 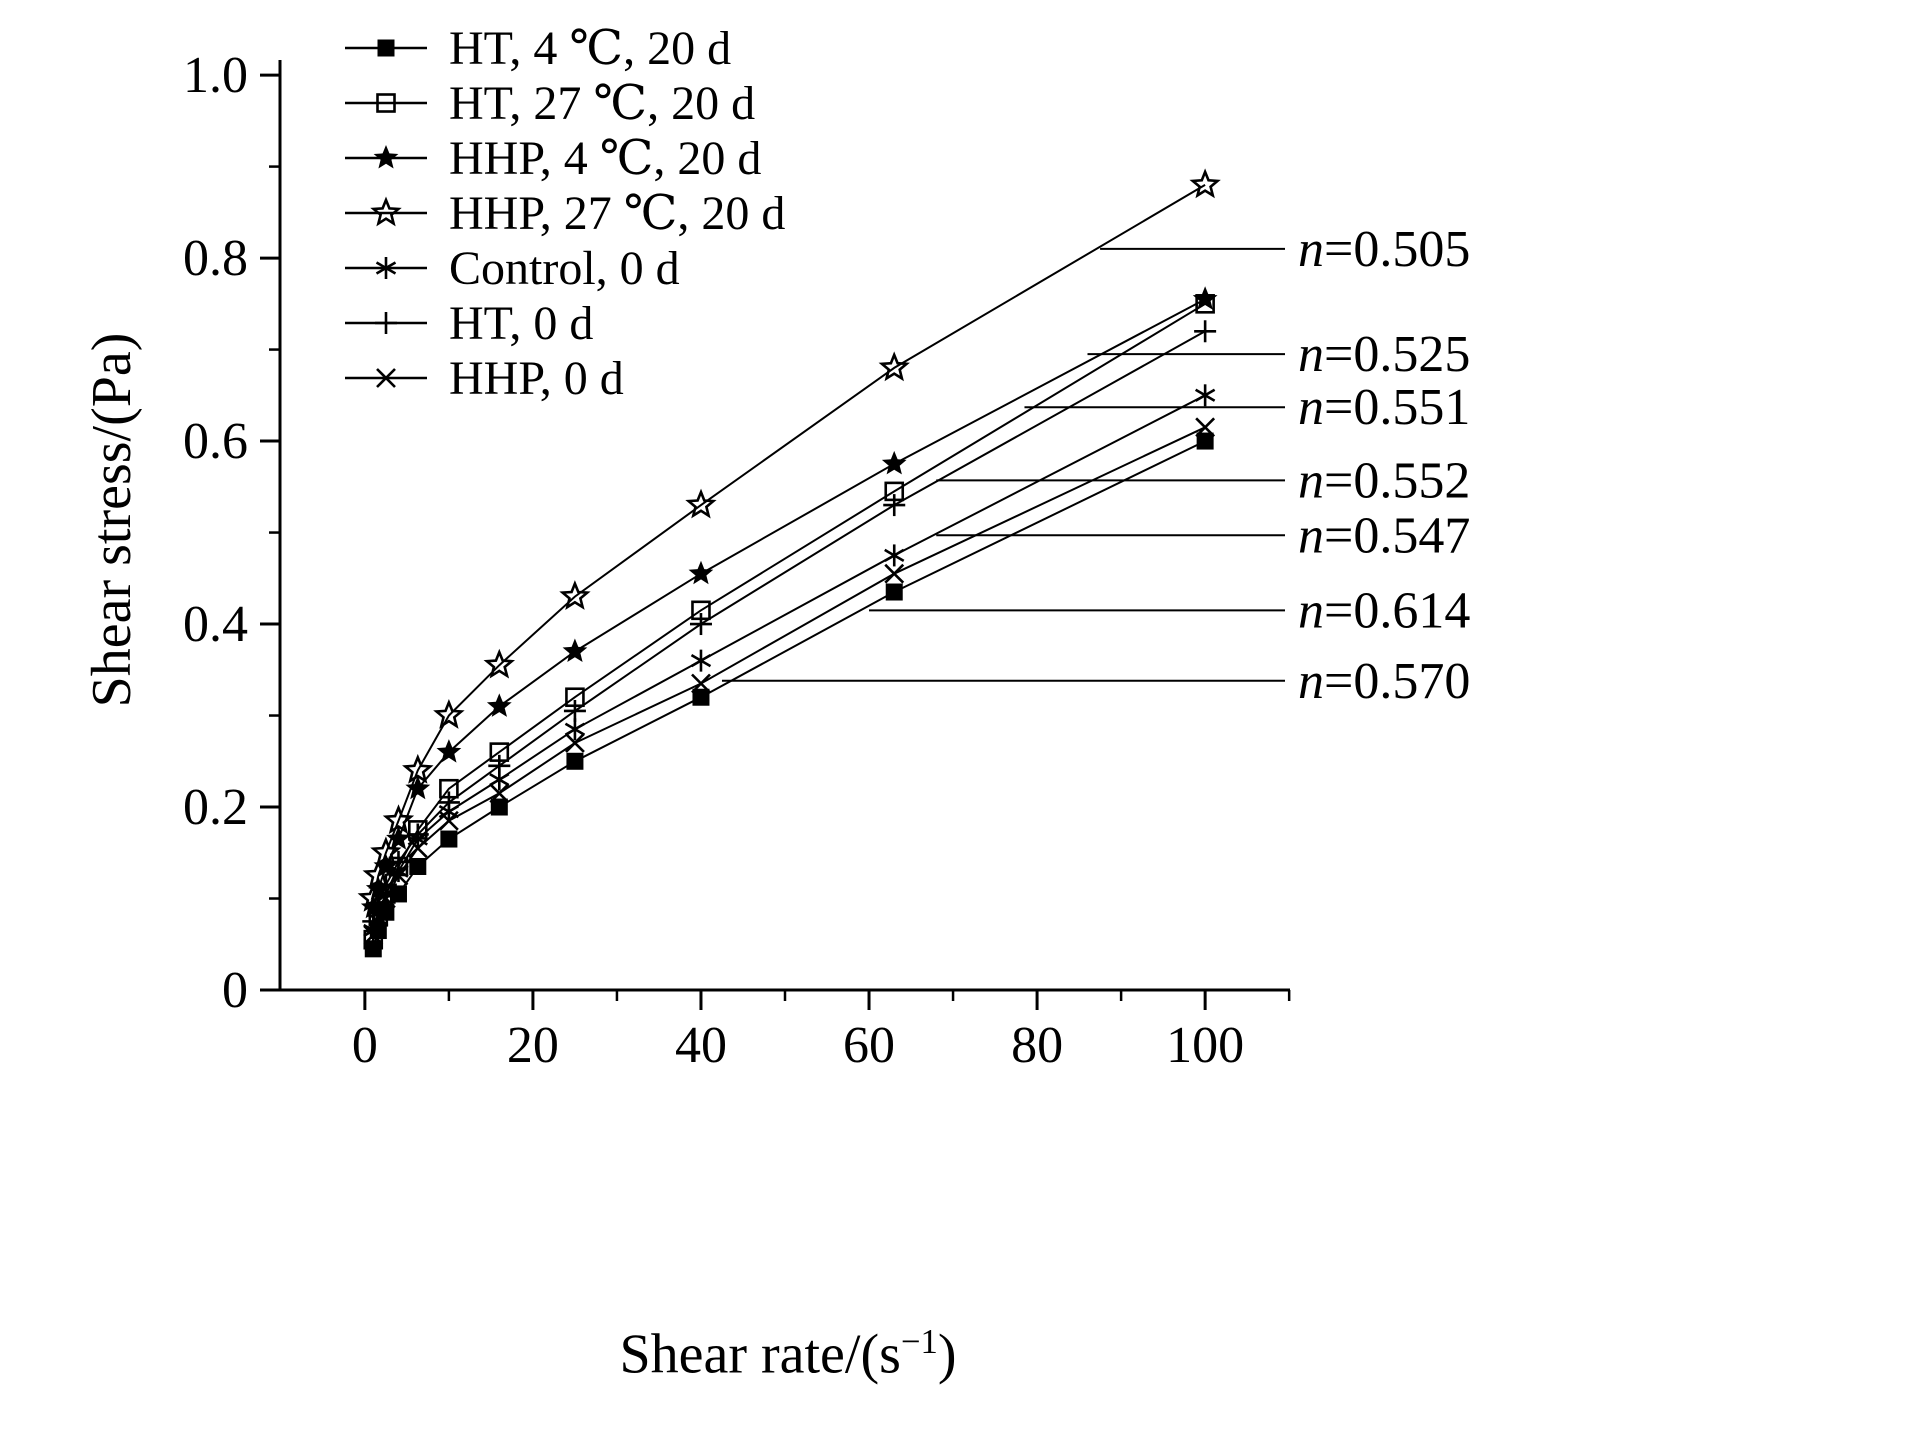 I want to click on open-square-shape, so click(x=386, y=103).